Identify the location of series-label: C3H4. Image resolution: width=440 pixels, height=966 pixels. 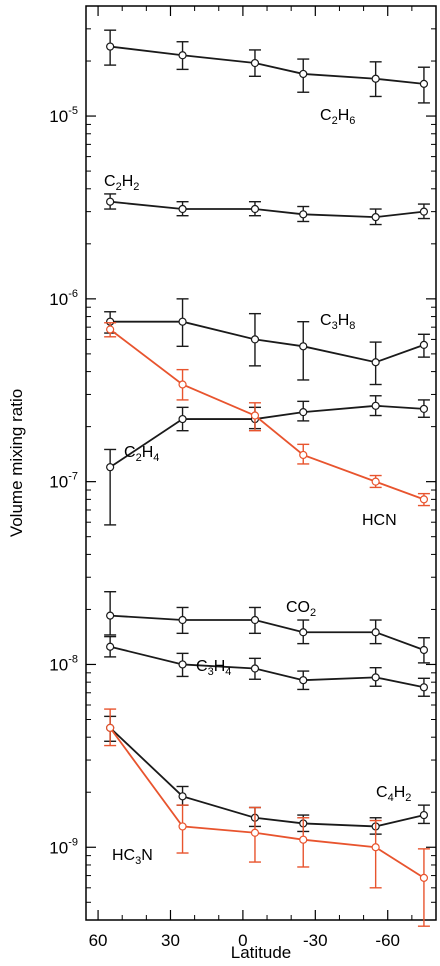
(213, 668).